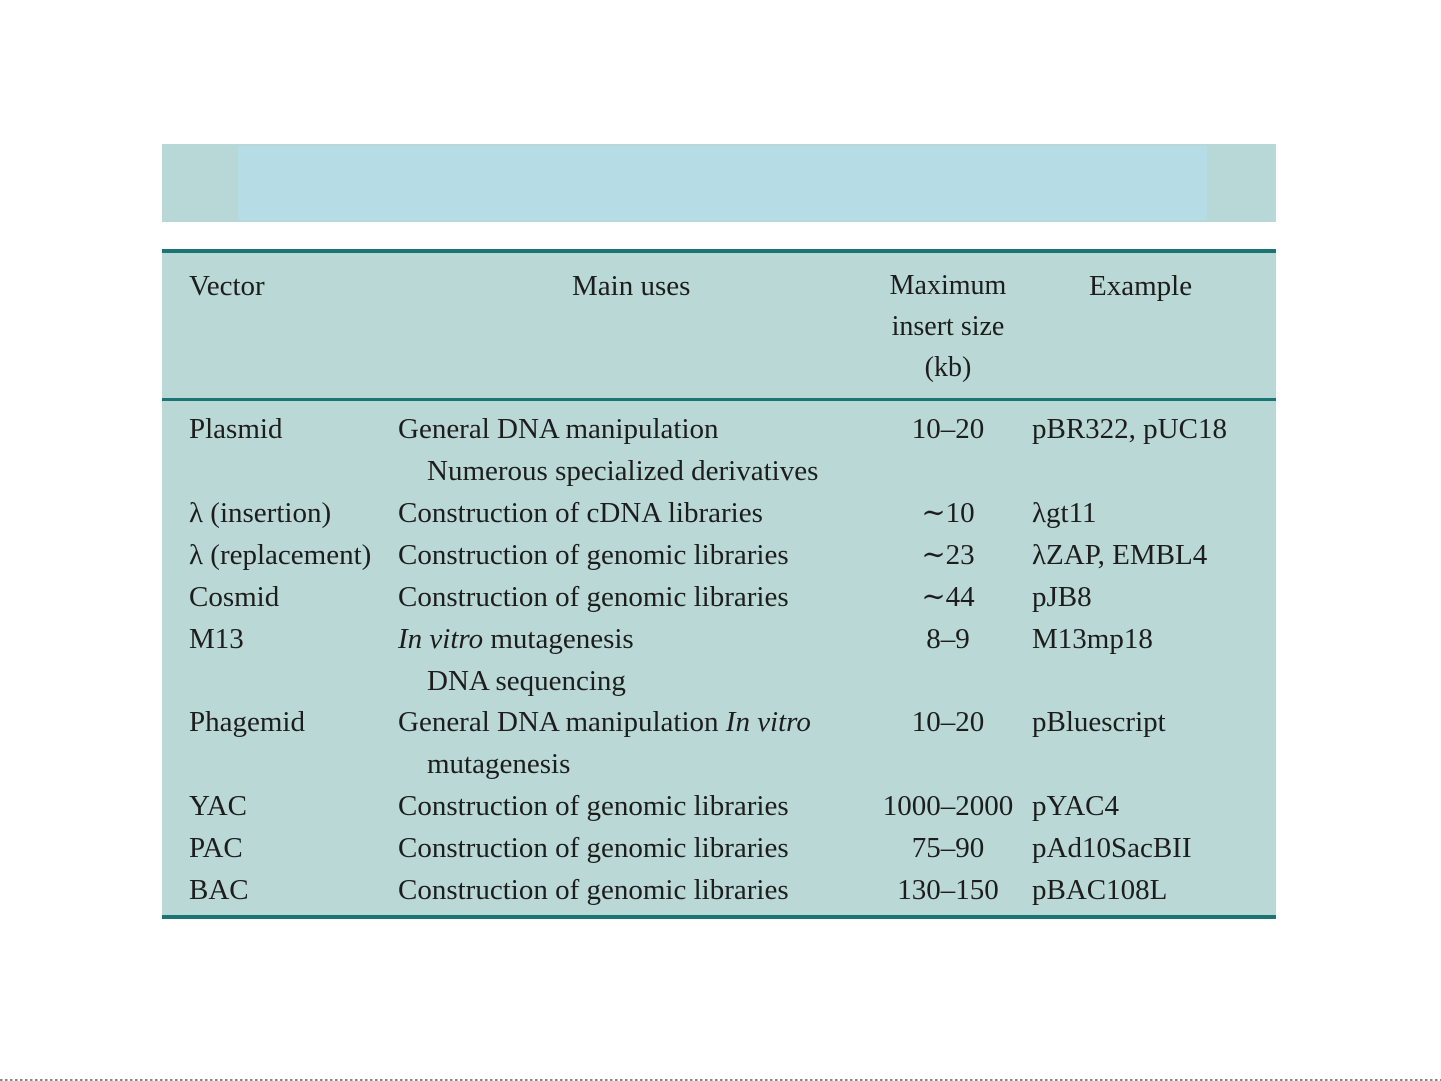 The height and width of the screenshot is (1081, 1441). What do you see at coordinates (593, 597) in the screenshot?
I see `row-cosmid-uses: Construction of genomic libraries` at bounding box center [593, 597].